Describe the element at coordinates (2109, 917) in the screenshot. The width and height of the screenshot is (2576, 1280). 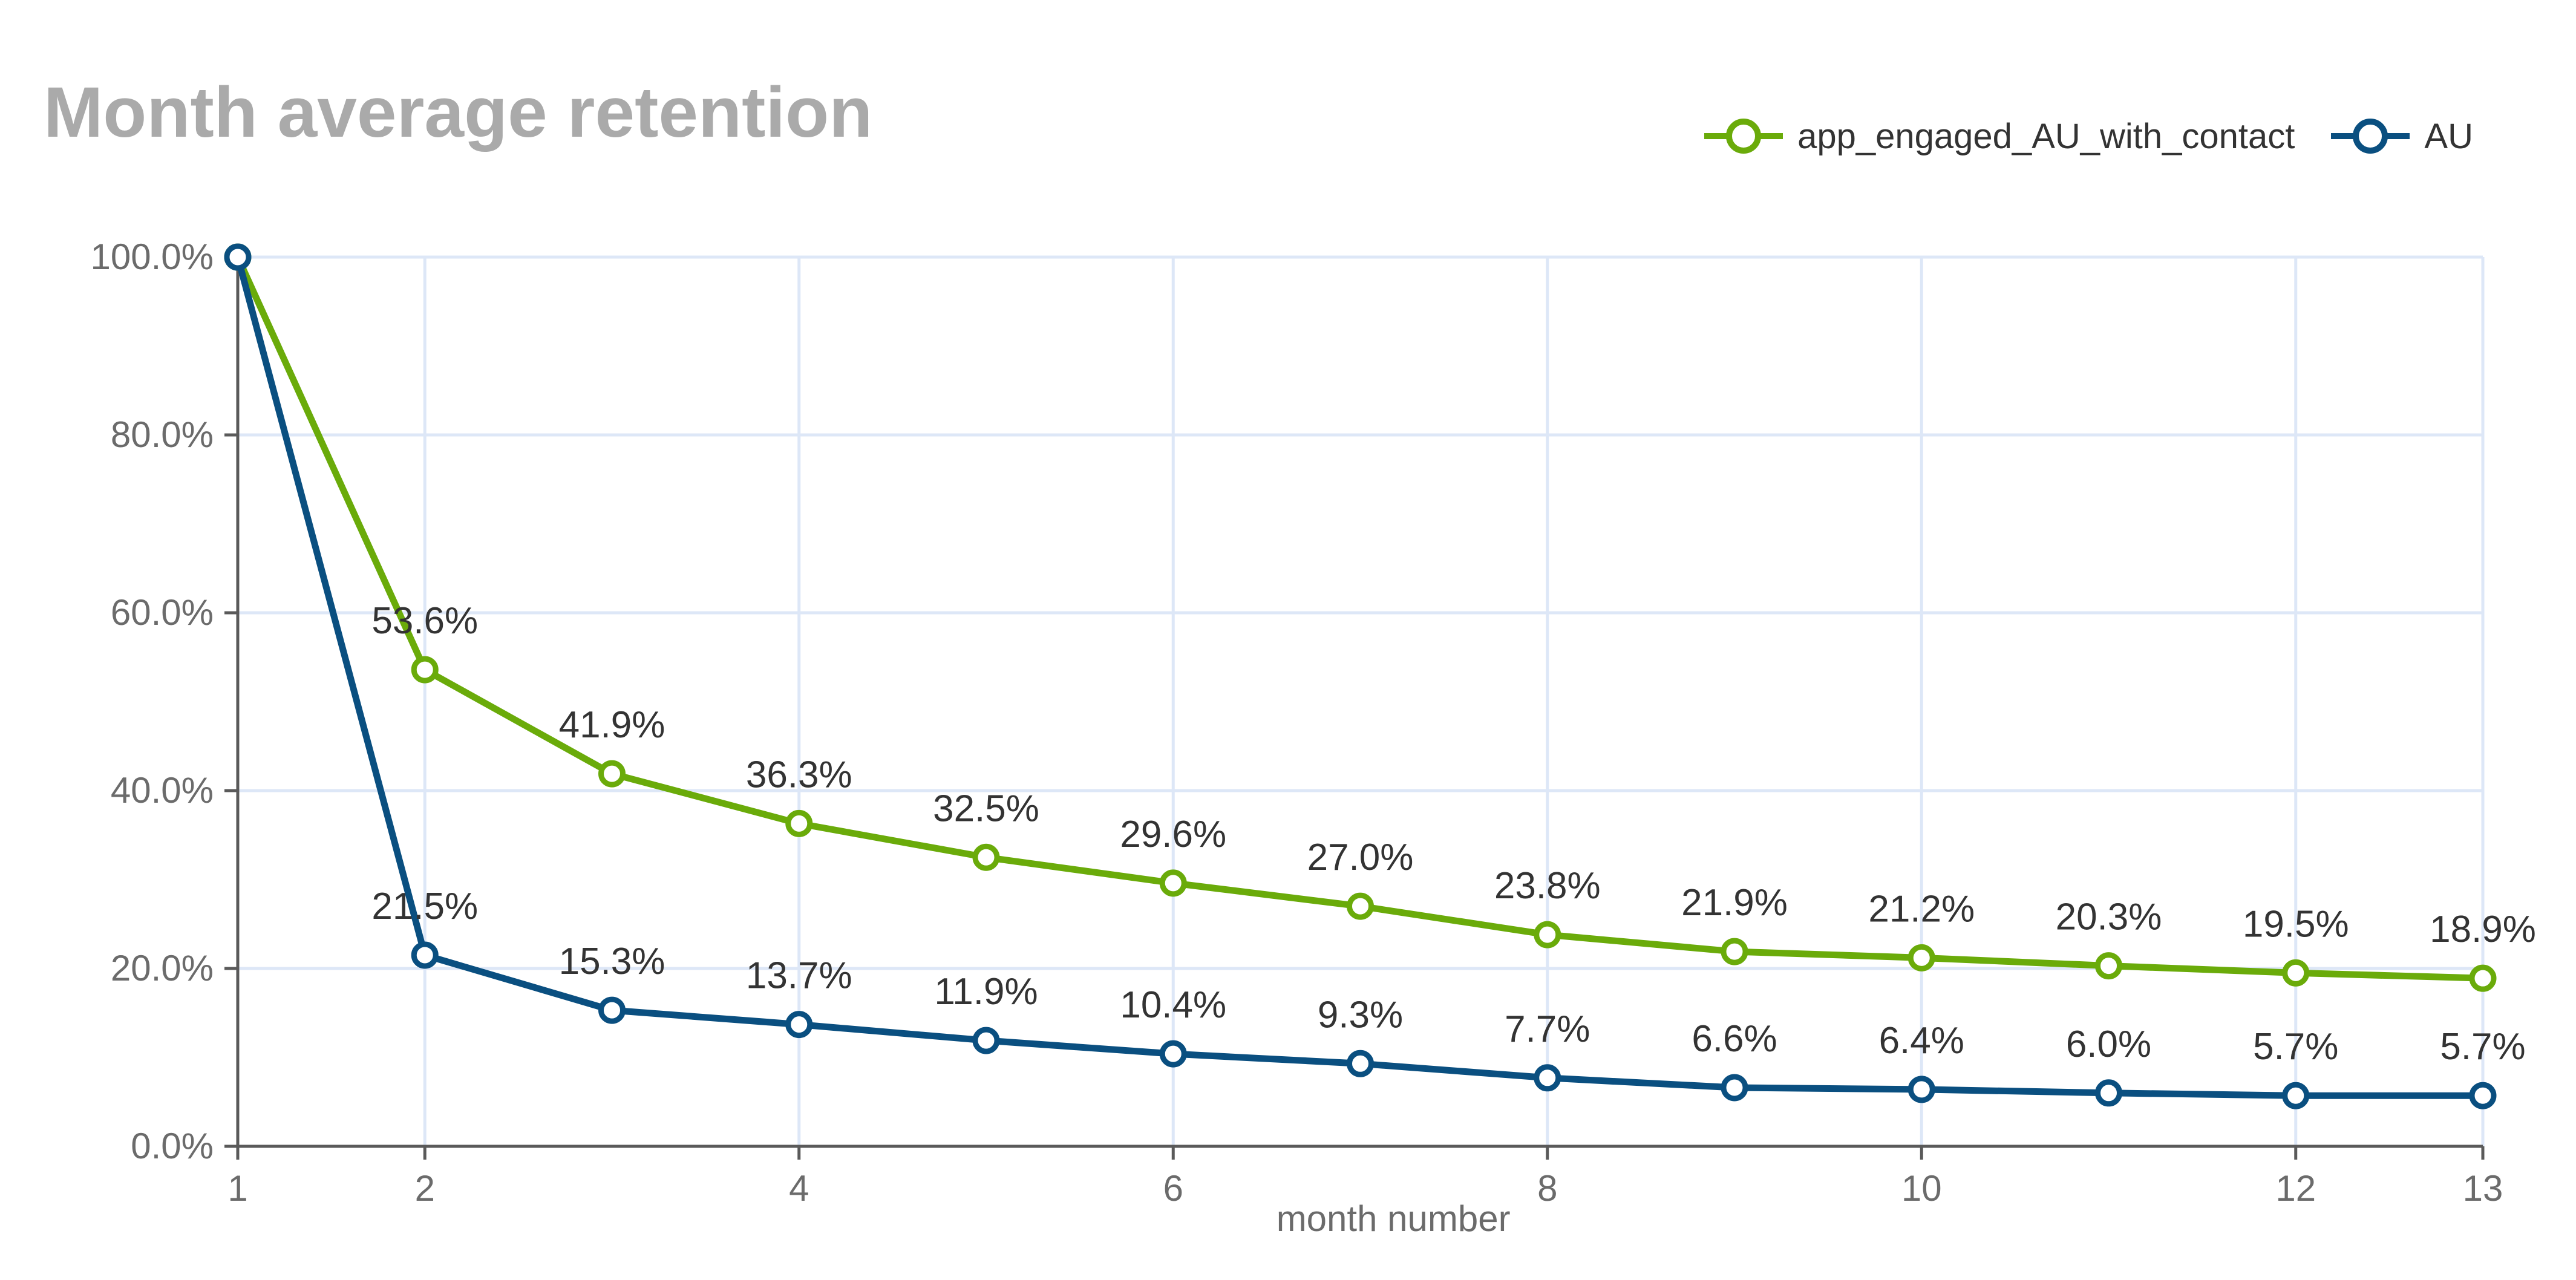
I see `data-label: 20.3%` at that location.